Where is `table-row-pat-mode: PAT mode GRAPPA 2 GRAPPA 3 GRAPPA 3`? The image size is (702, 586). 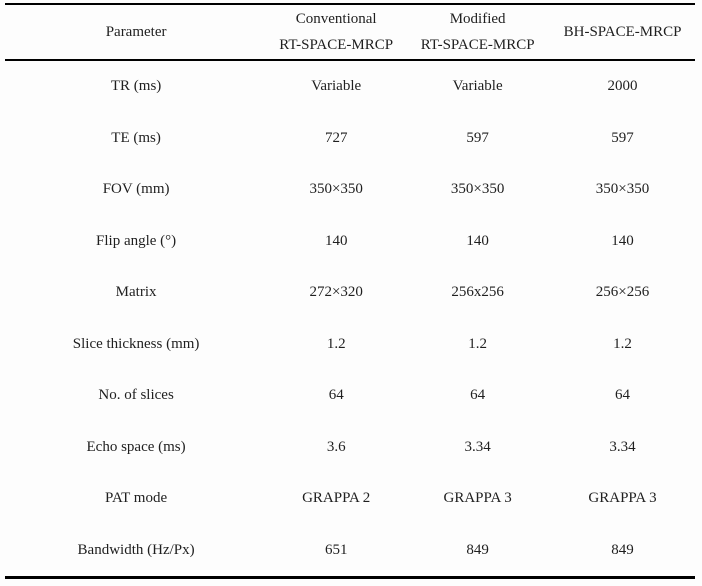 table-row-pat-mode: PAT mode GRAPPA 2 GRAPPA 3 GRAPPA 3 is located at coordinates (350, 499).